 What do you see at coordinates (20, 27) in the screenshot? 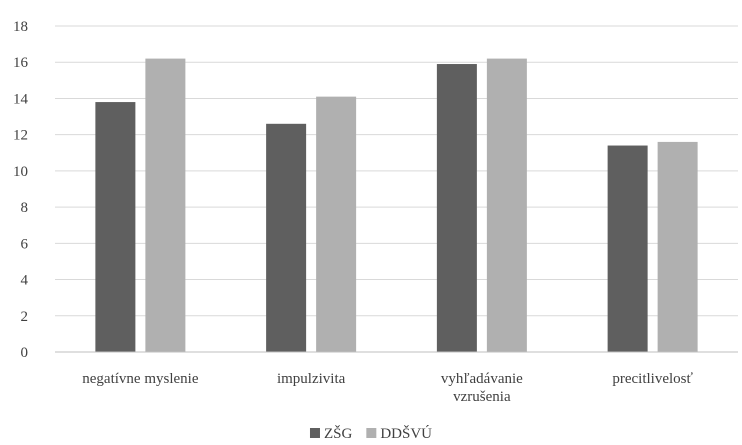
I see `y-tick-label: 18` at bounding box center [20, 27].